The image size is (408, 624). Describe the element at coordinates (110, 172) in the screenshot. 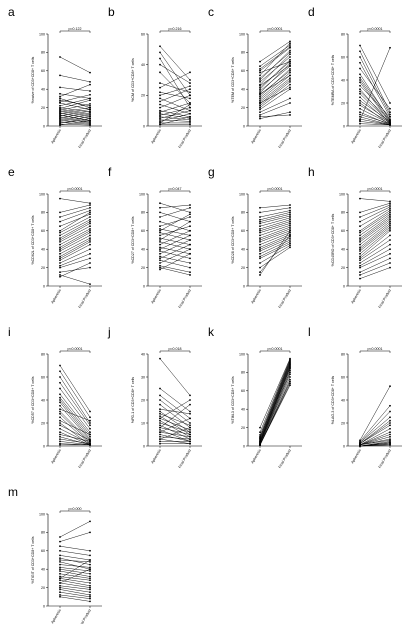

I see `panel-letter: f` at that location.